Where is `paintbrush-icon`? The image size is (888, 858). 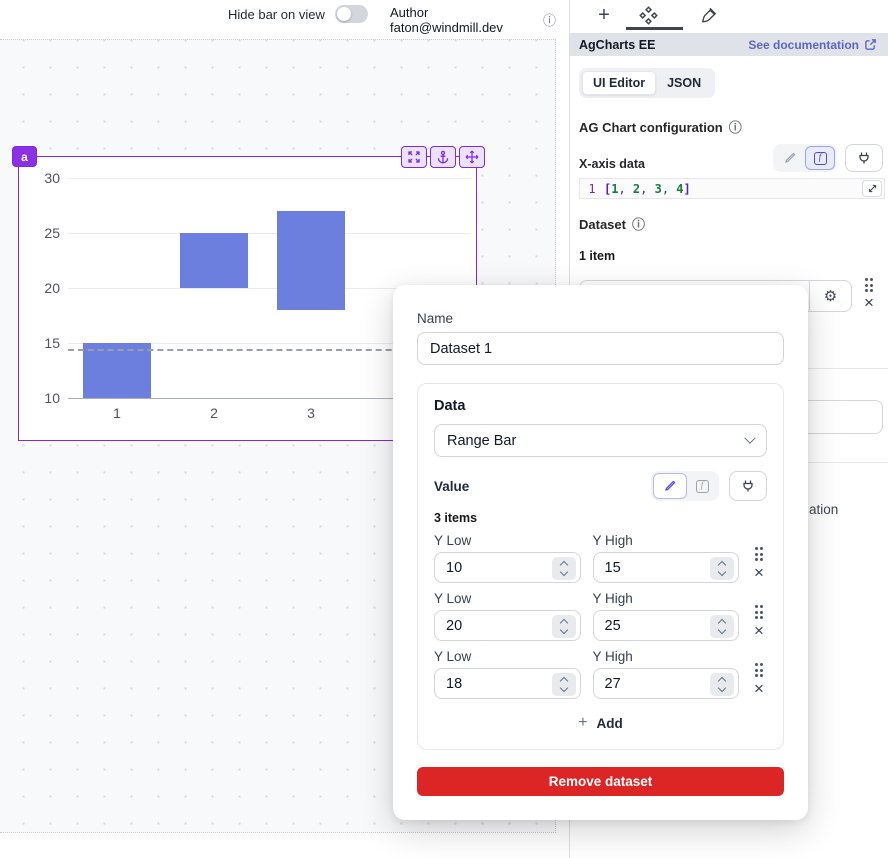
paintbrush-icon is located at coordinates (708, 15).